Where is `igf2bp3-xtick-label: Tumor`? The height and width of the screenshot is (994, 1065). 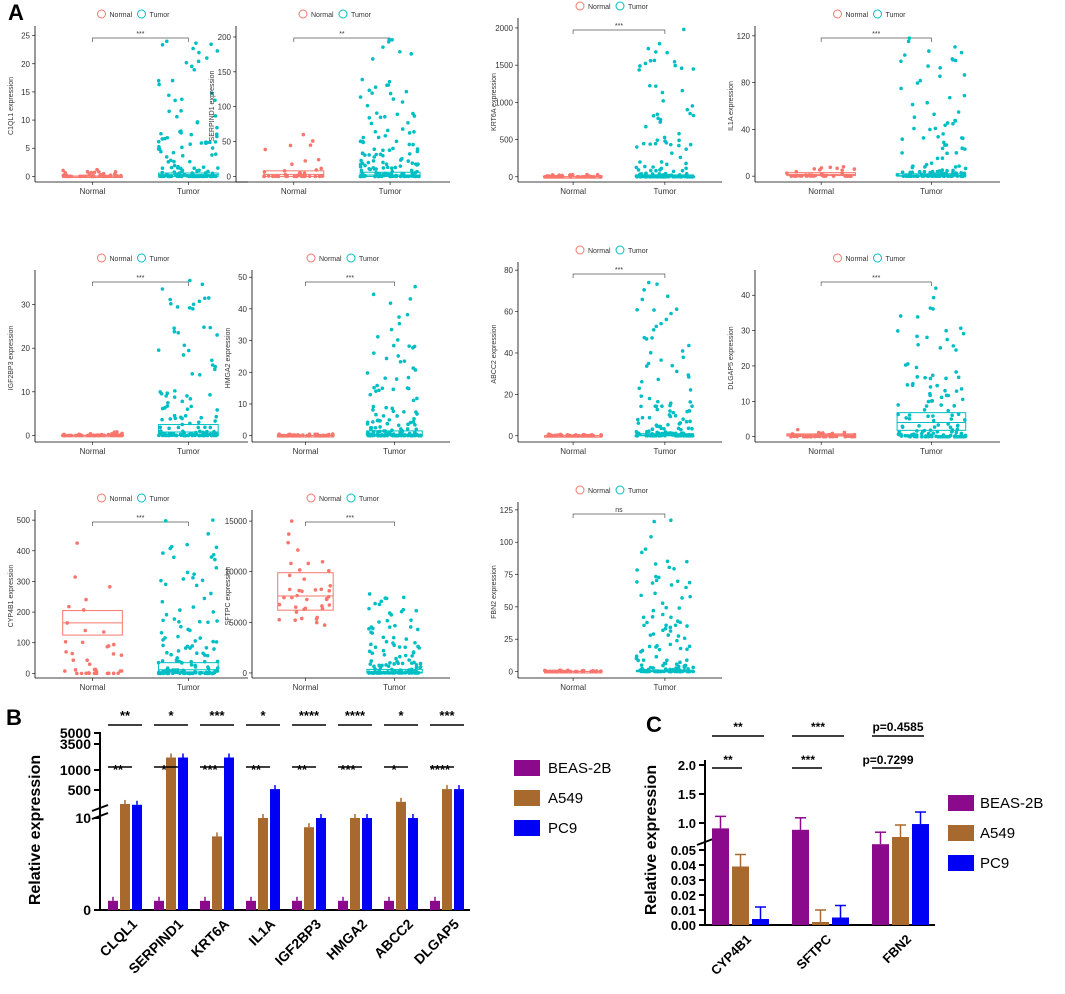
igf2bp3-xtick-label: Tumor is located at coordinates (188, 451).